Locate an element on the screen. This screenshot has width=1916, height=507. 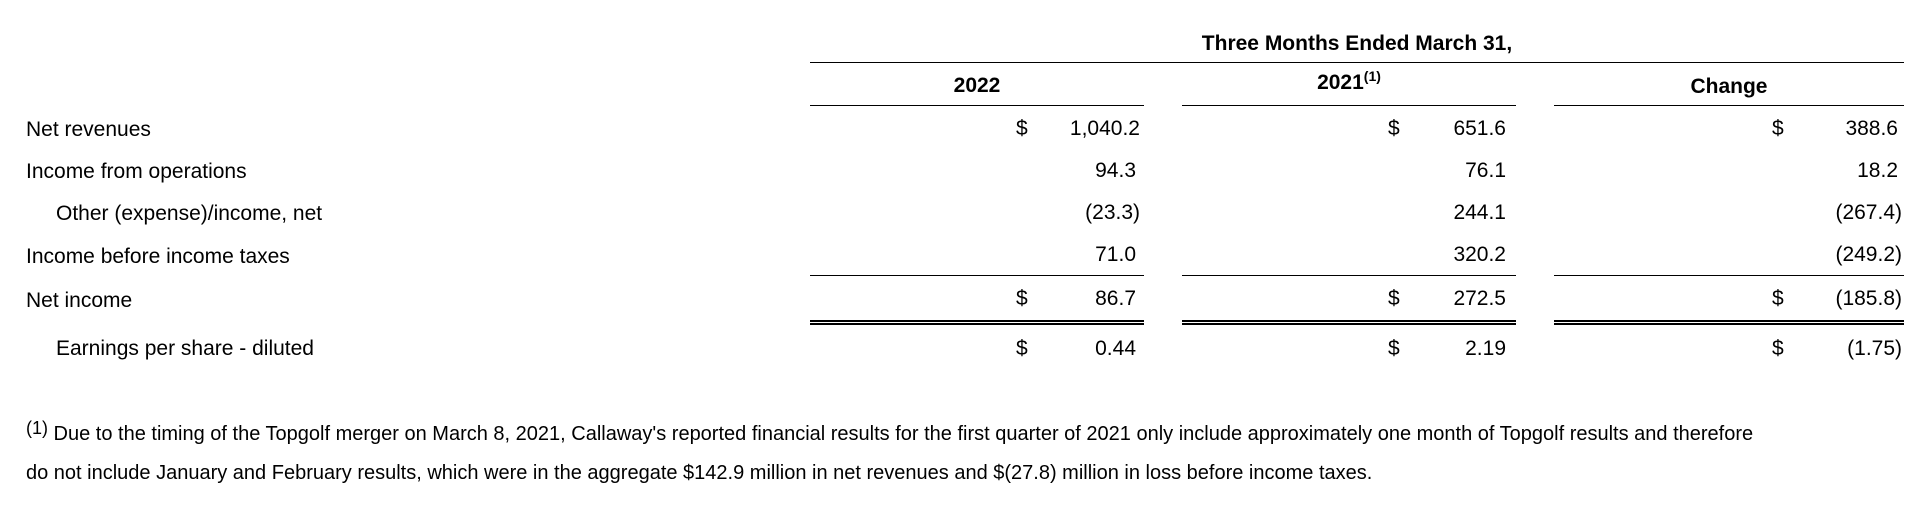
cell-income-from-operations-2022: 94.3 is located at coordinates (1115, 170).